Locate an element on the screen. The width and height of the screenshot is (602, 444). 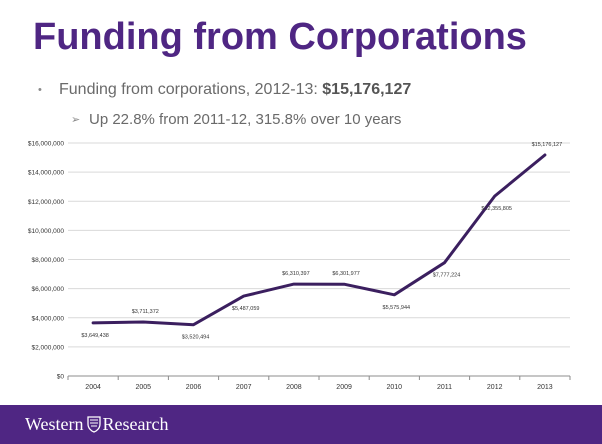
data-label: $12,355,805 is located at coordinates (496, 209).